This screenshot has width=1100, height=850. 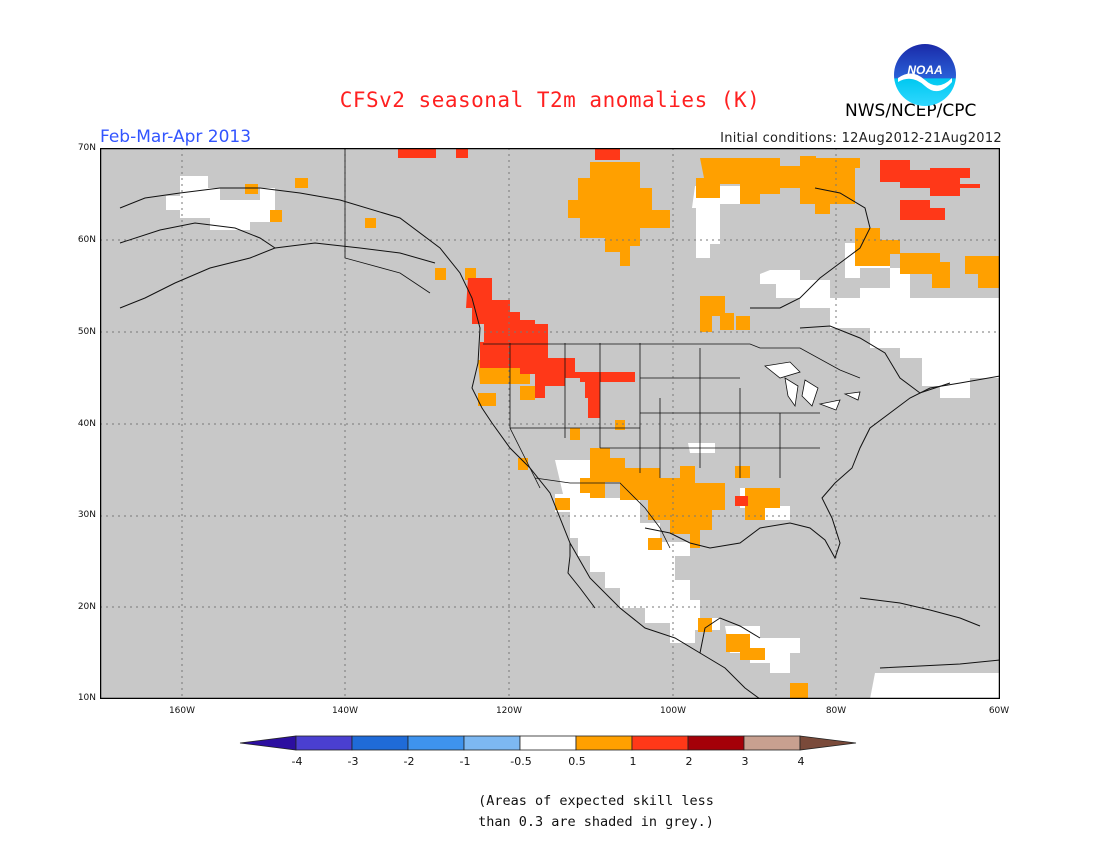 I want to click on noaa-logo: NOAA, so click(x=925, y=75).